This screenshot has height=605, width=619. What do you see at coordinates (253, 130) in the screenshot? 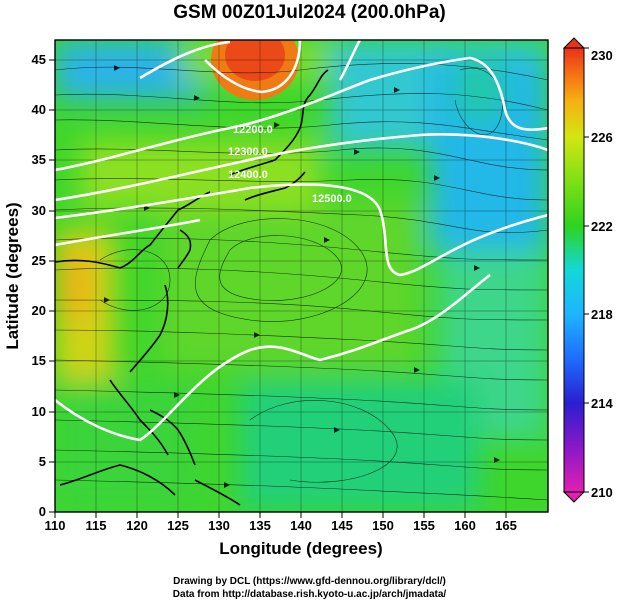
I see `contour-label-12200: 12200.0` at bounding box center [253, 130].